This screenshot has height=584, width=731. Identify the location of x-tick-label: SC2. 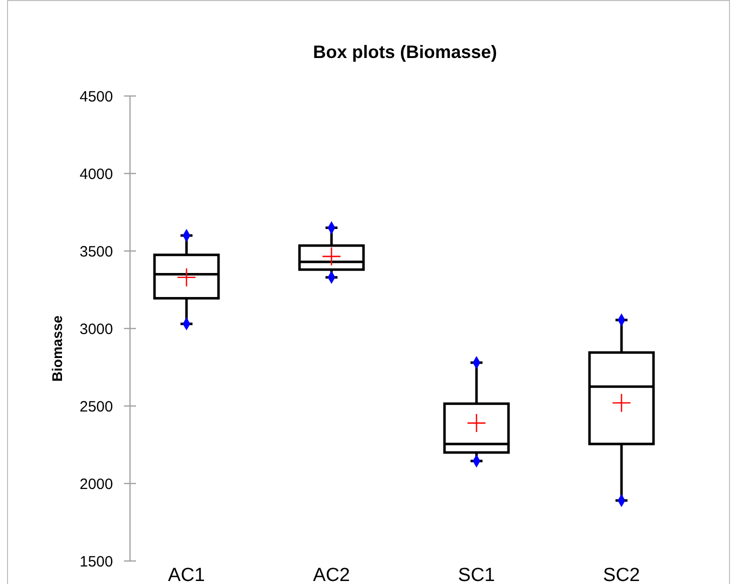
(621, 574).